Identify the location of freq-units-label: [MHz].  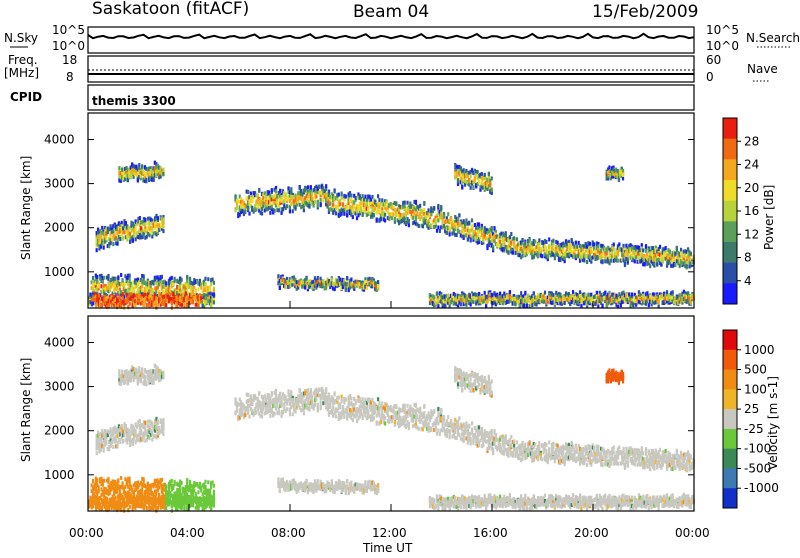
(21, 73).